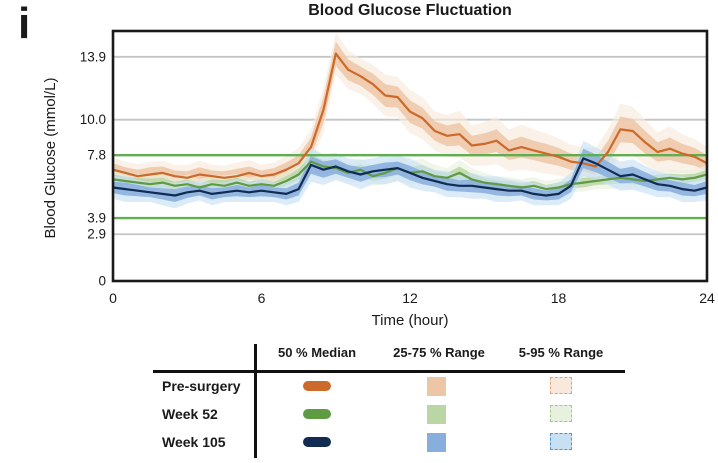 The width and height of the screenshot is (718, 463). Describe the element at coordinates (262, 298) in the screenshot. I see `x-tick-label-6: 6` at that location.